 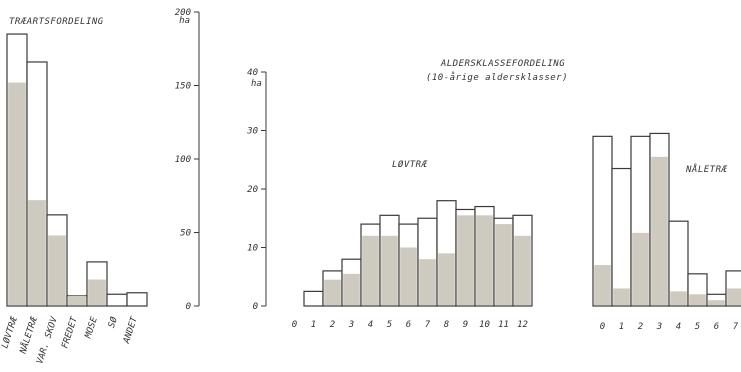 I want to click on hectare-axis-40-unit: ha, so click(x=256, y=84).